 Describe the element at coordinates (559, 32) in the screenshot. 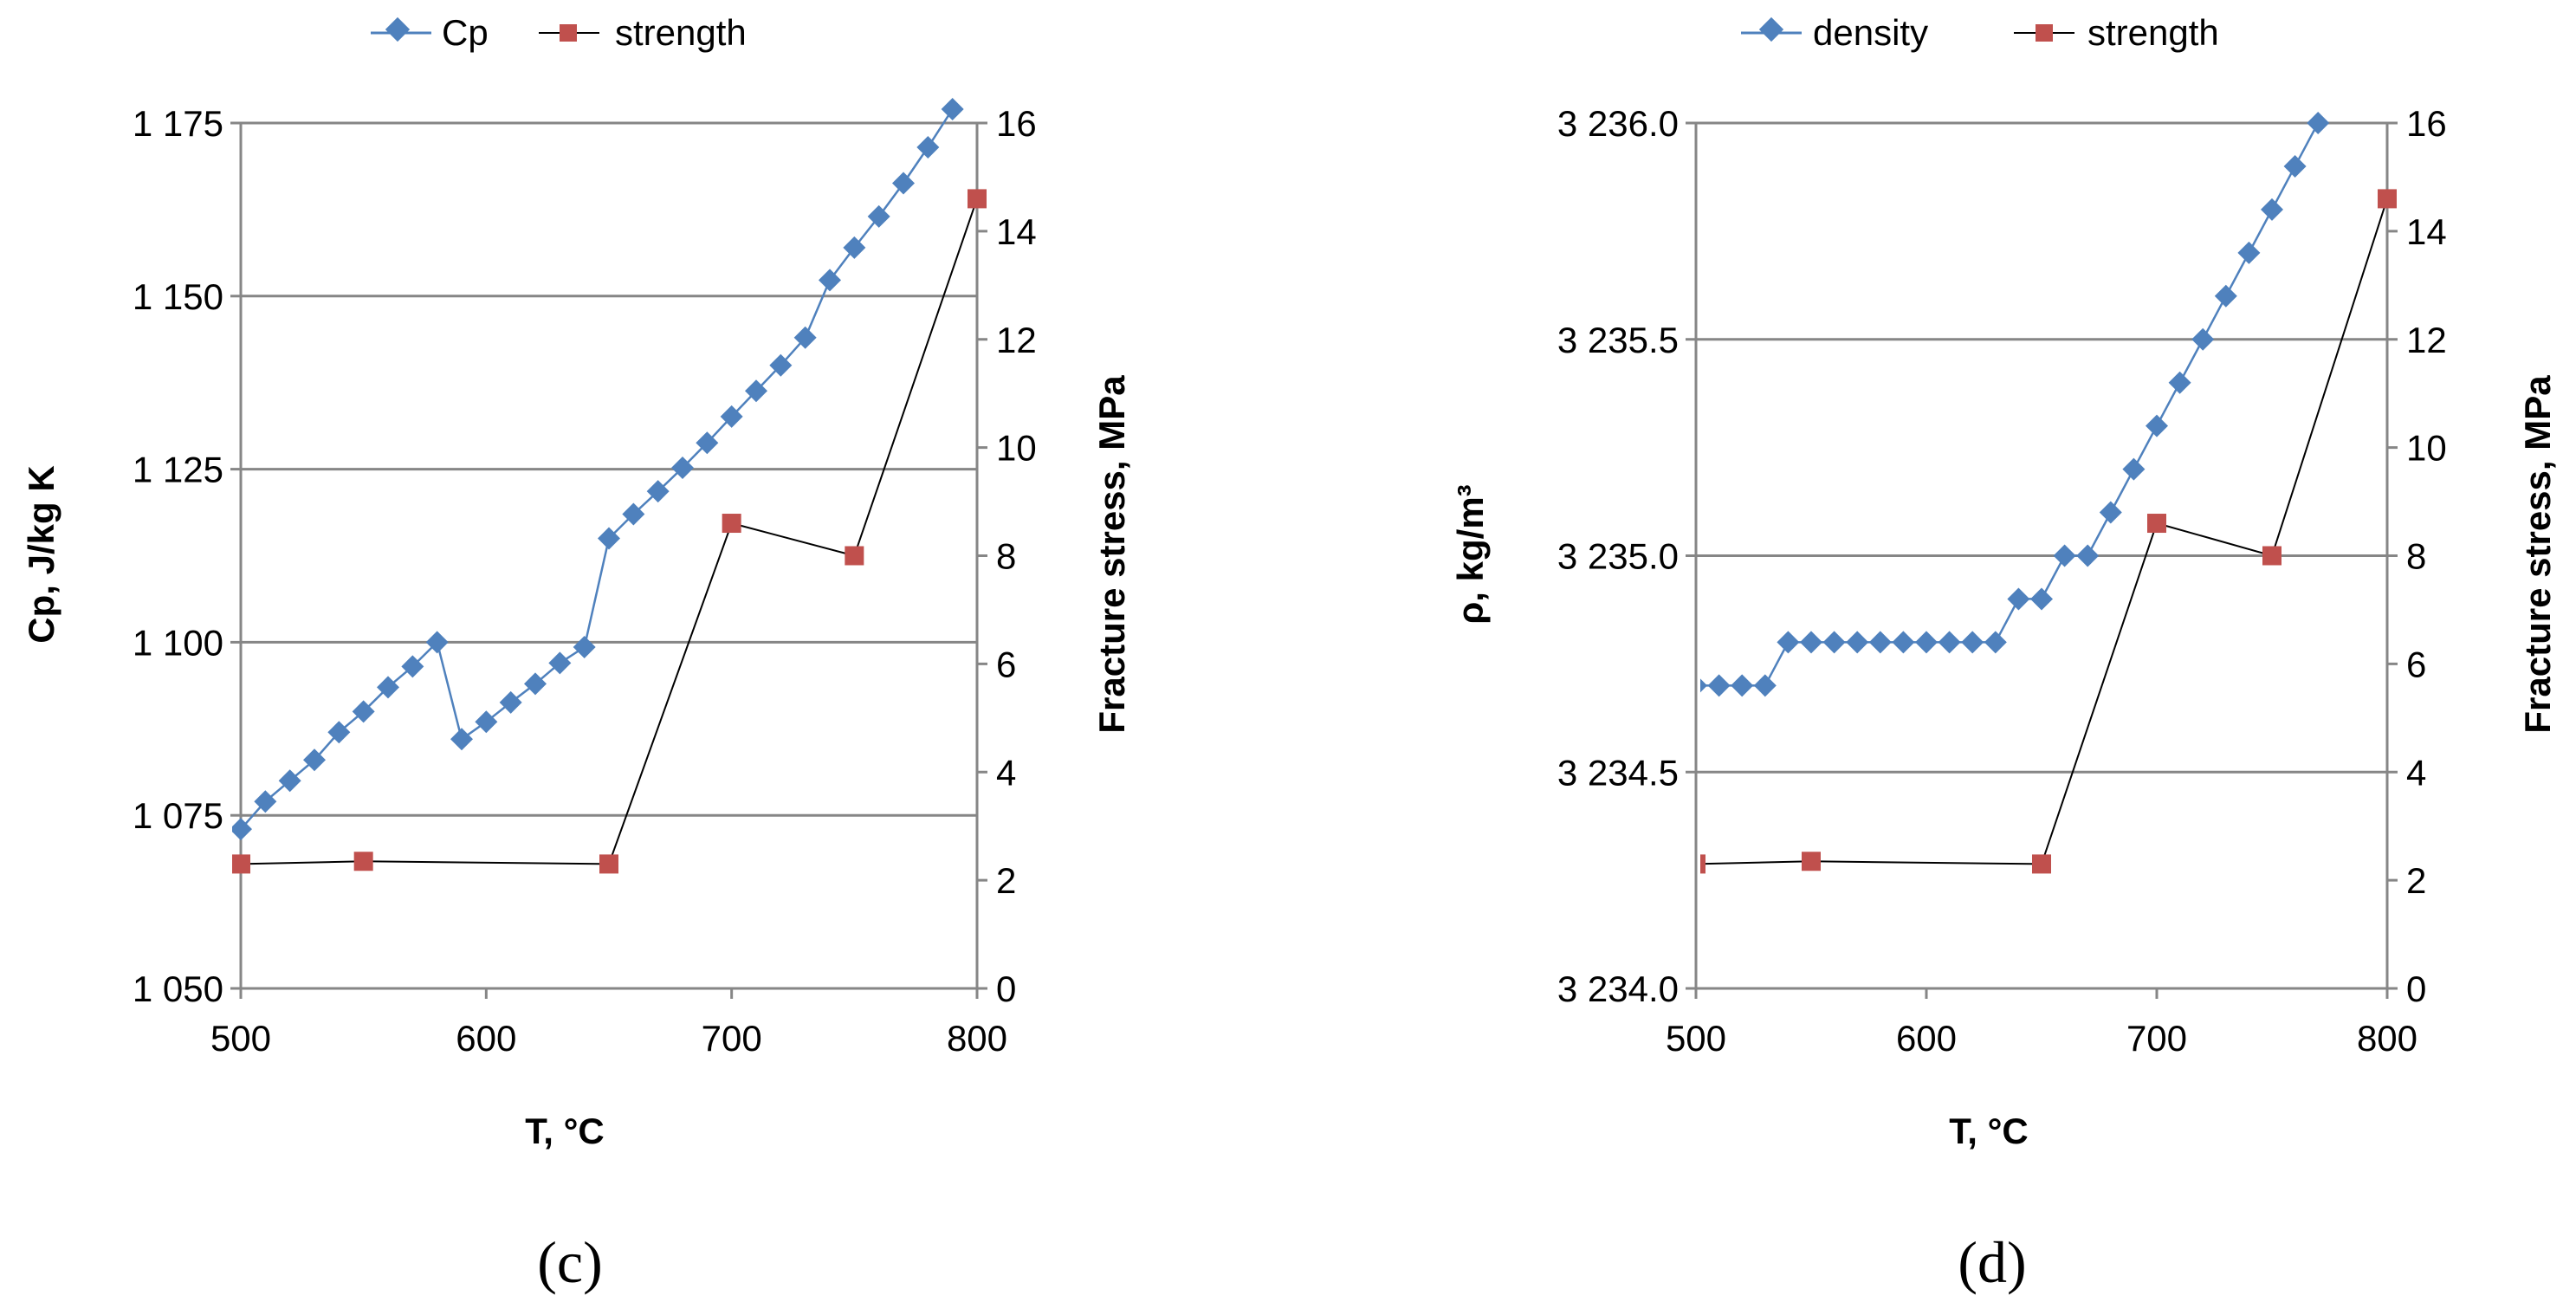

I see `legend: Cp strength` at that location.